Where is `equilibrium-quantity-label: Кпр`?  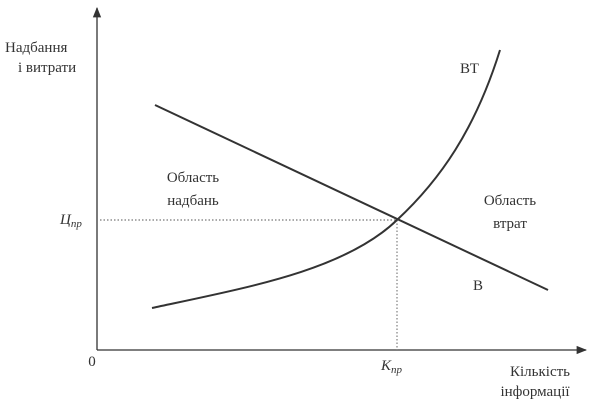 equilibrium-quantity-label: Кпр is located at coordinates (391, 367).